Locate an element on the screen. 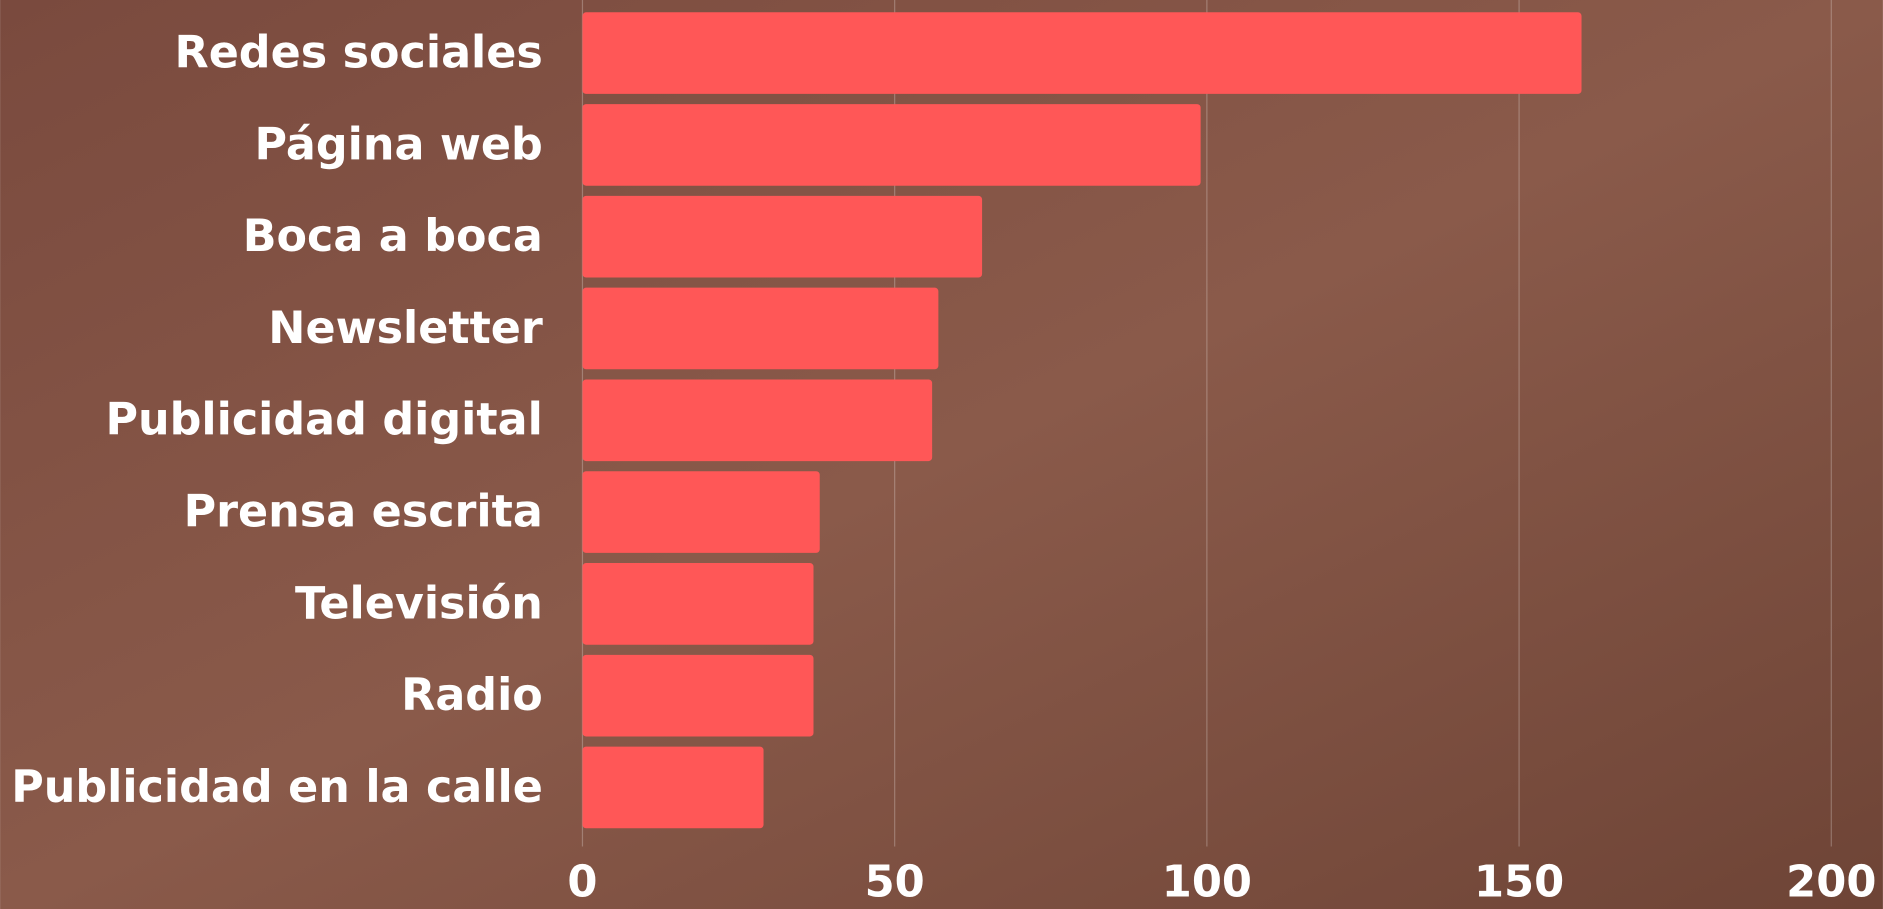  category-label: Publicidad digital is located at coordinates (323, 420).